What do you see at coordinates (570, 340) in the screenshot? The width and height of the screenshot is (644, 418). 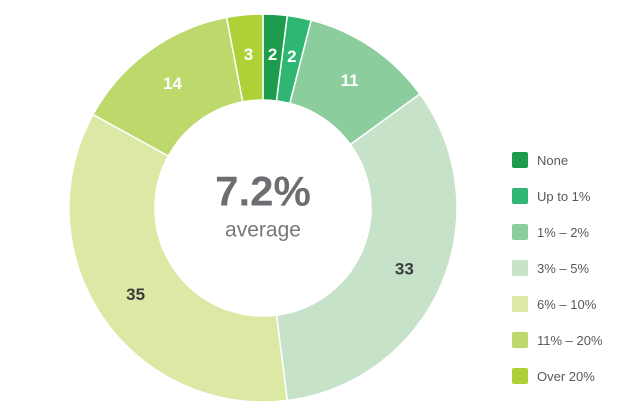 I see `legend-label-11-20: 11% – 20%` at bounding box center [570, 340].